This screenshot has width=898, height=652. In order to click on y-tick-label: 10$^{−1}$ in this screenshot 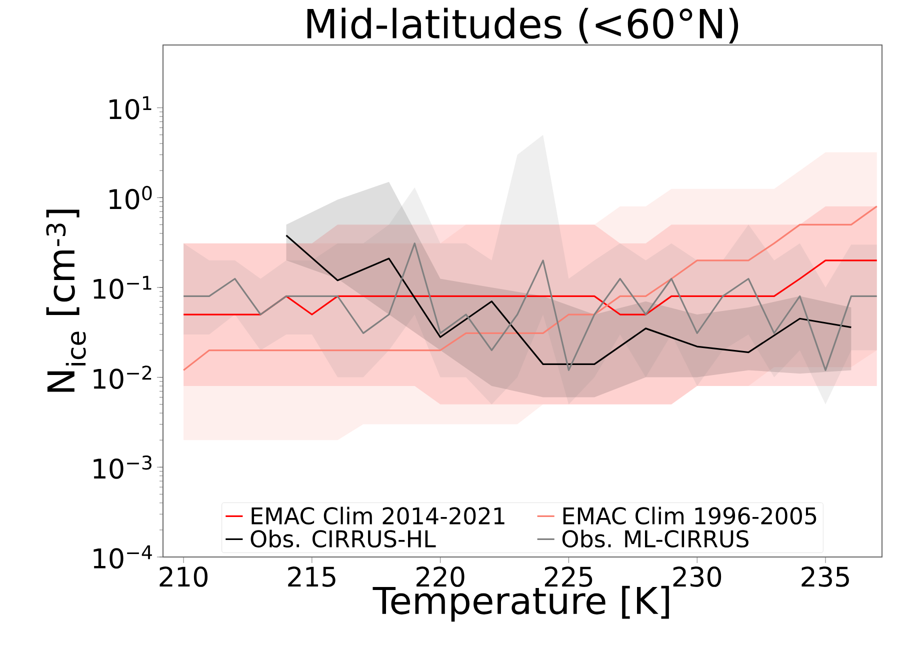, I will do `click(123, 288)`.